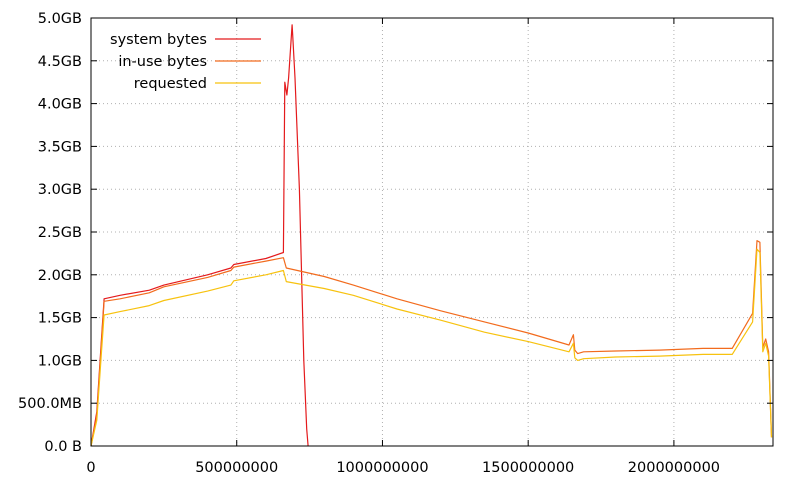 This screenshot has width=800, height=490. I want to click on y-tick-label: 4.5GB, so click(60, 62).